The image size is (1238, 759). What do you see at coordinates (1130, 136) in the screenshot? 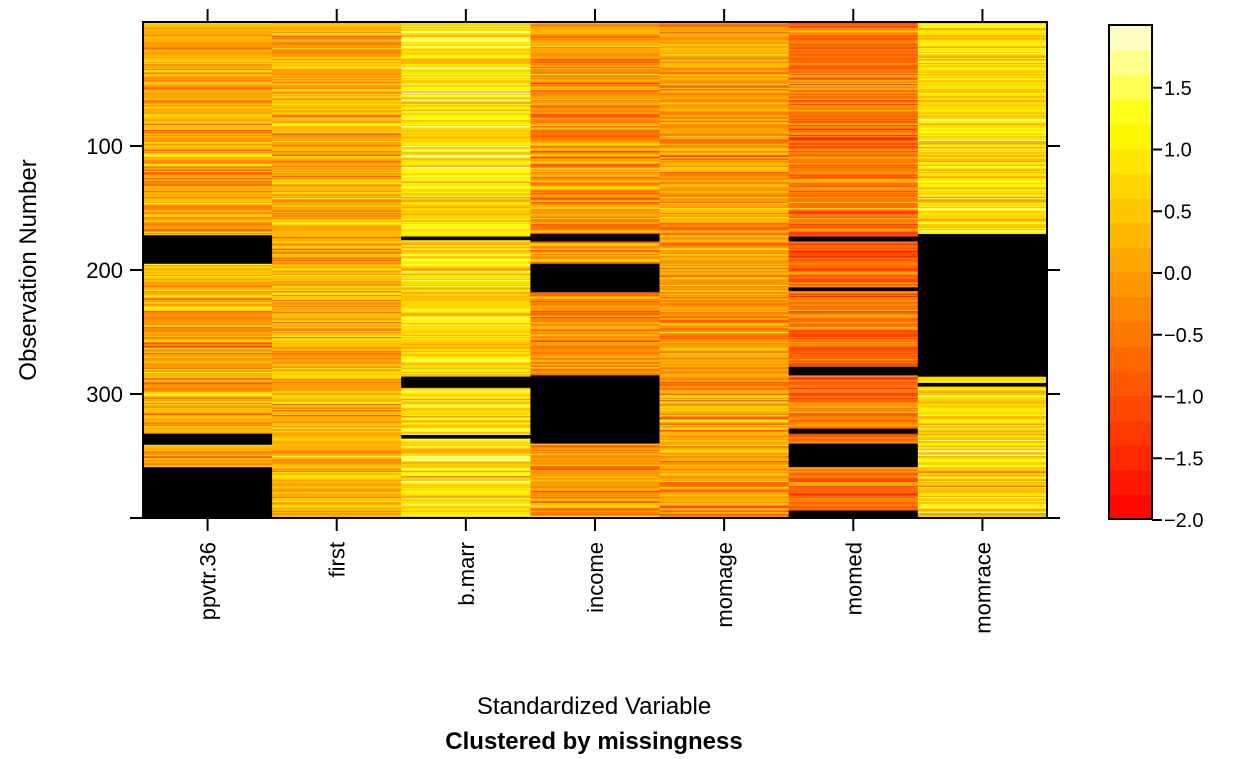
I see `colorbar-segment` at bounding box center [1130, 136].